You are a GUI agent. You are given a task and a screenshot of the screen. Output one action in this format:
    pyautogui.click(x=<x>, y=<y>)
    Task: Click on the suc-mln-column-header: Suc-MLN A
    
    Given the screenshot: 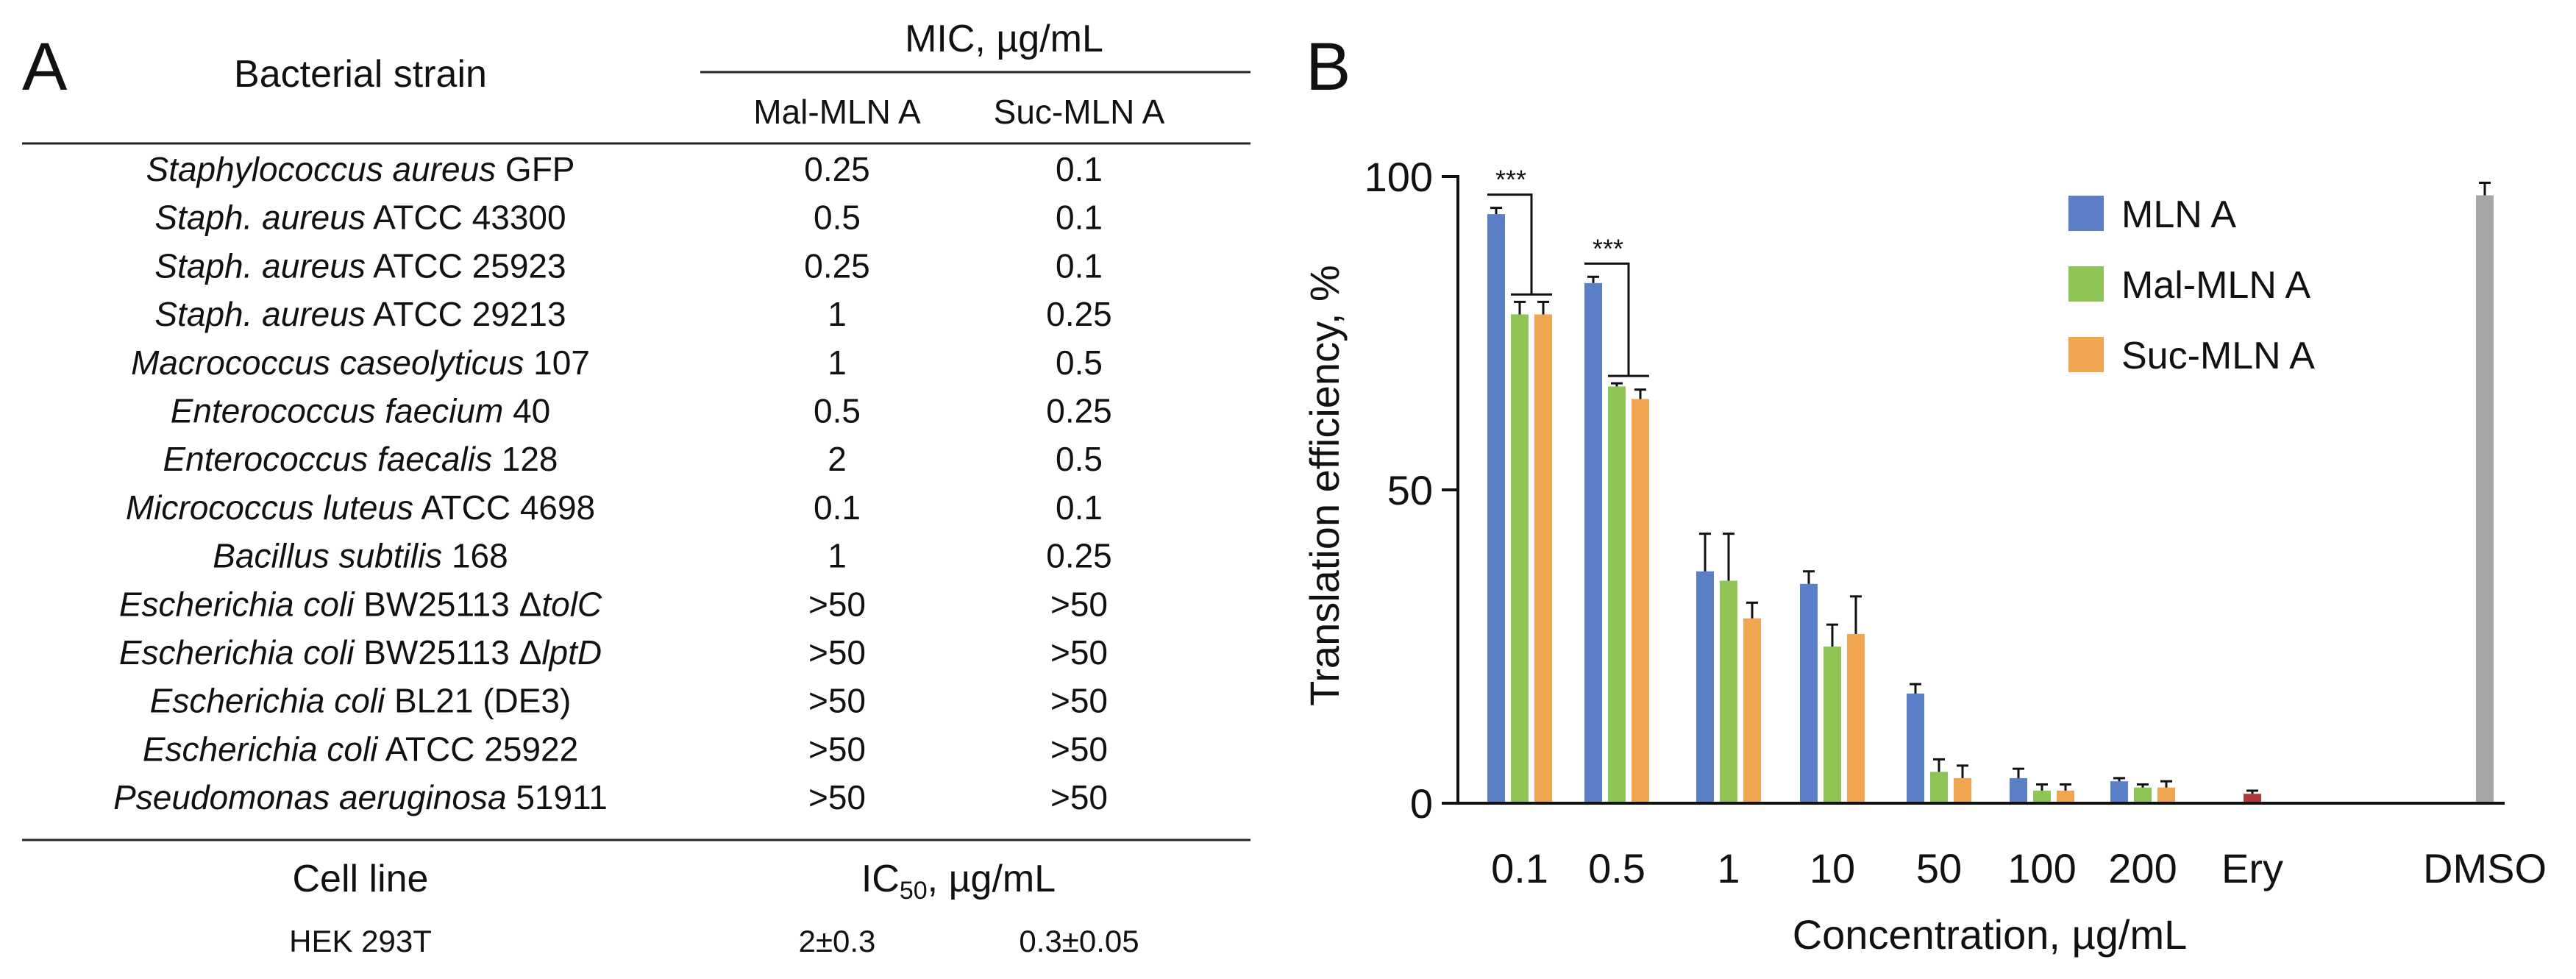 What is the action you would take?
    pyautogui.click(x=1079, y=112)
    